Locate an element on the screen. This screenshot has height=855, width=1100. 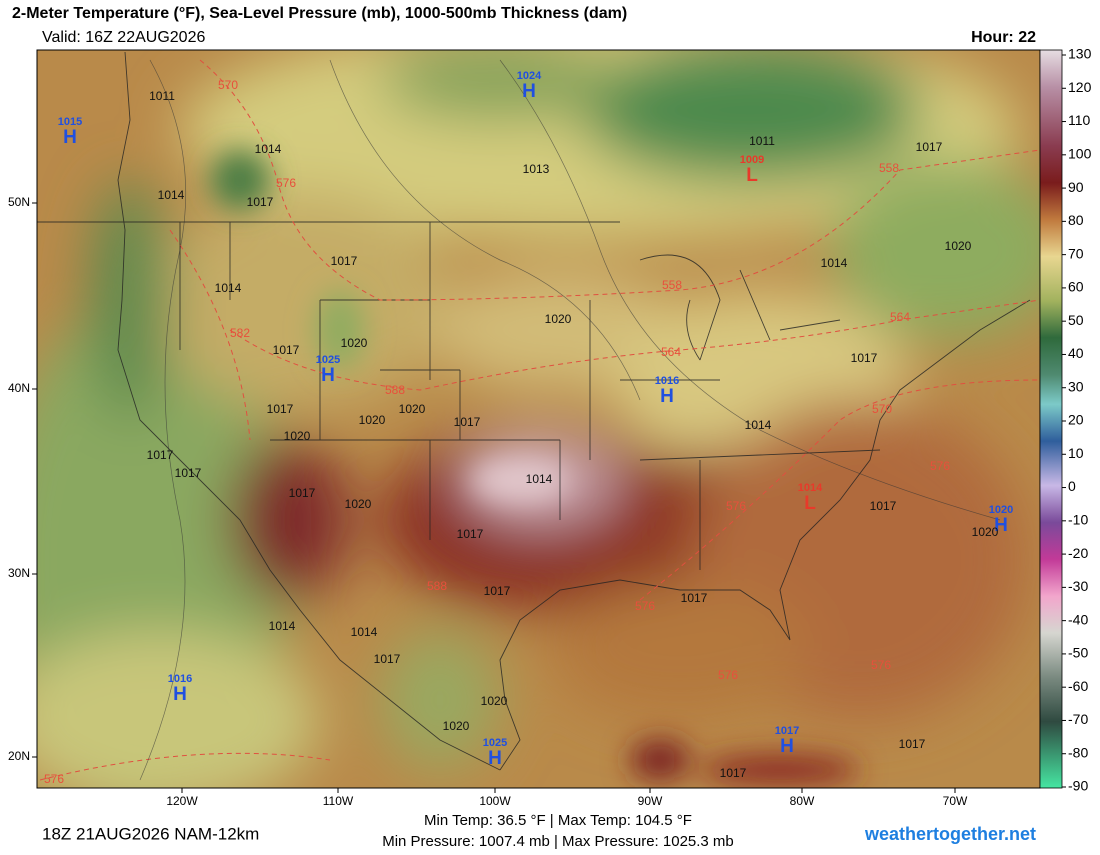
colorbar-label: 110 is located at coordinates (1079, 120).